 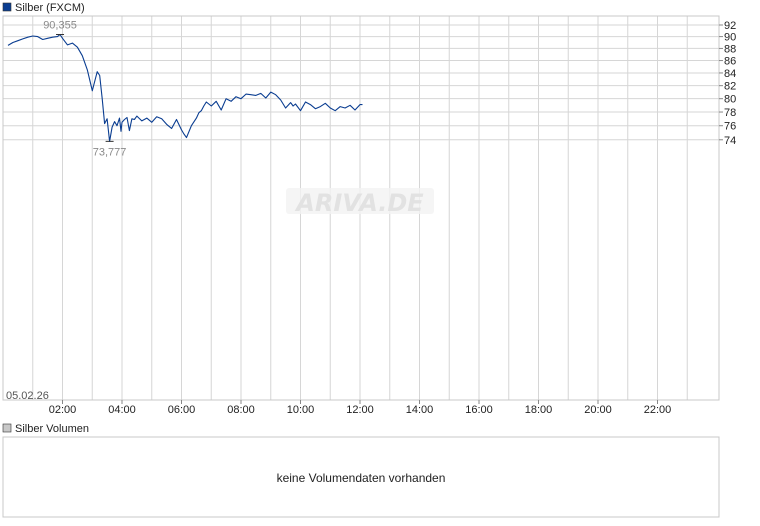 What do you see at coordinates (301, 410) in the screenshot?
I see `x-tick-label: 10:00` at bounding box center [301, 410].